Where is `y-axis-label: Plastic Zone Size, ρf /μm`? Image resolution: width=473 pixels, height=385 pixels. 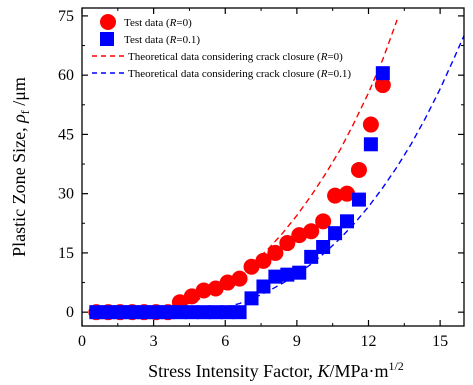
y-axis-label: Plastic Zone Size, ρf /μm is located at coordinates (20, 167).